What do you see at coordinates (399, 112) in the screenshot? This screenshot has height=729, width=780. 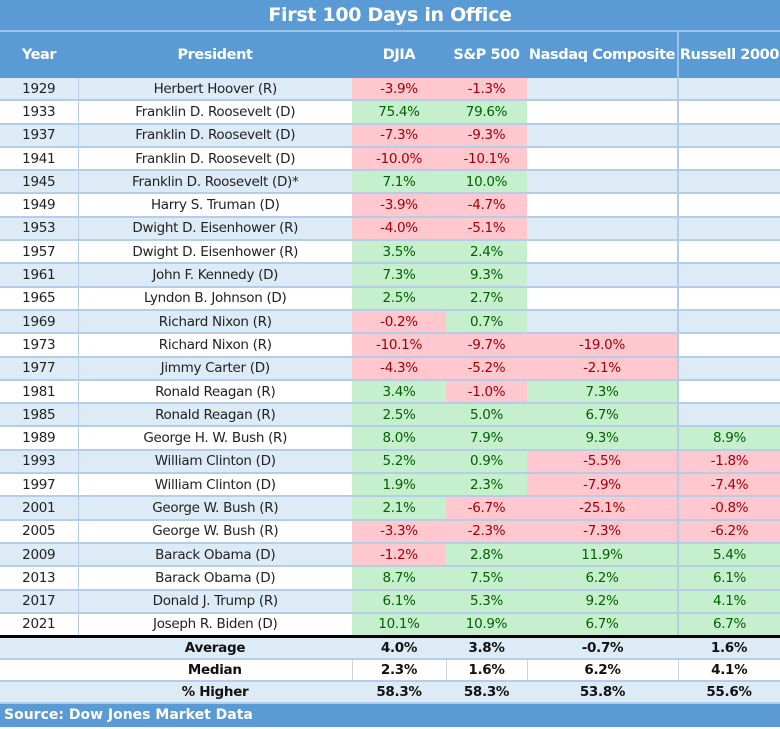 I see `value-cell: 75.4%` at bounding box center [399, 112].